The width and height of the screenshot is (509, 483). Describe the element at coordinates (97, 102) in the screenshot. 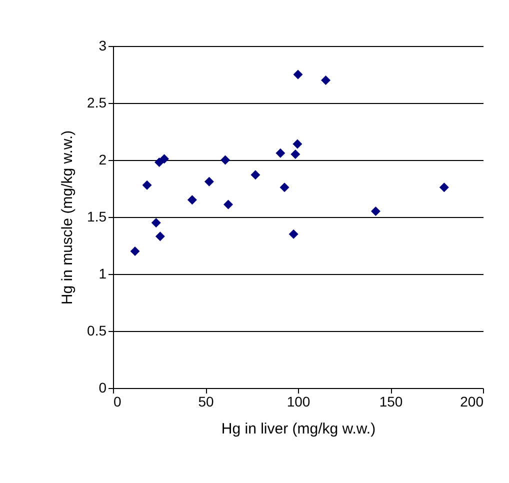

I see `y-tick-label: 2.5` at that location.